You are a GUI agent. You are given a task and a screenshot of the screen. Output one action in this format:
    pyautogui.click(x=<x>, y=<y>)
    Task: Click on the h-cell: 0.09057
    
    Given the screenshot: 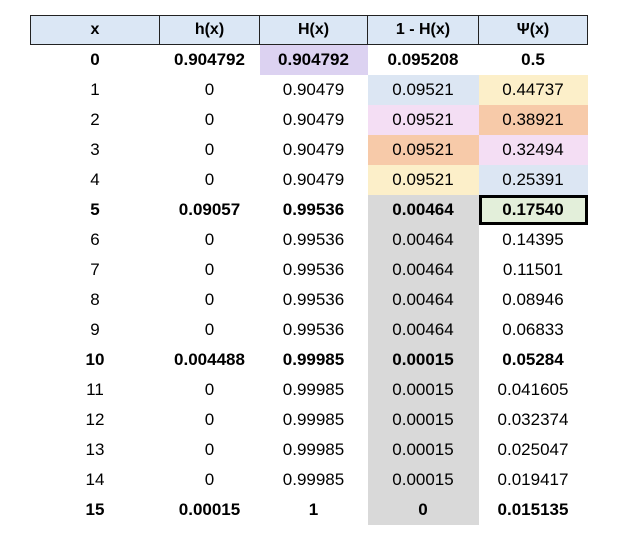 What is the action you would take?
    pyautogui.click(x=209, y=209)
    